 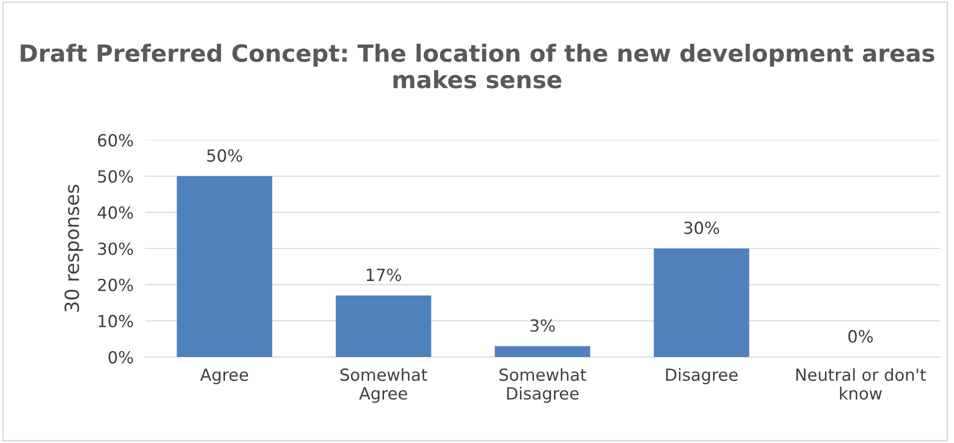 I want to click on x-tick-label: Disagree, so click(x=702, y=376).